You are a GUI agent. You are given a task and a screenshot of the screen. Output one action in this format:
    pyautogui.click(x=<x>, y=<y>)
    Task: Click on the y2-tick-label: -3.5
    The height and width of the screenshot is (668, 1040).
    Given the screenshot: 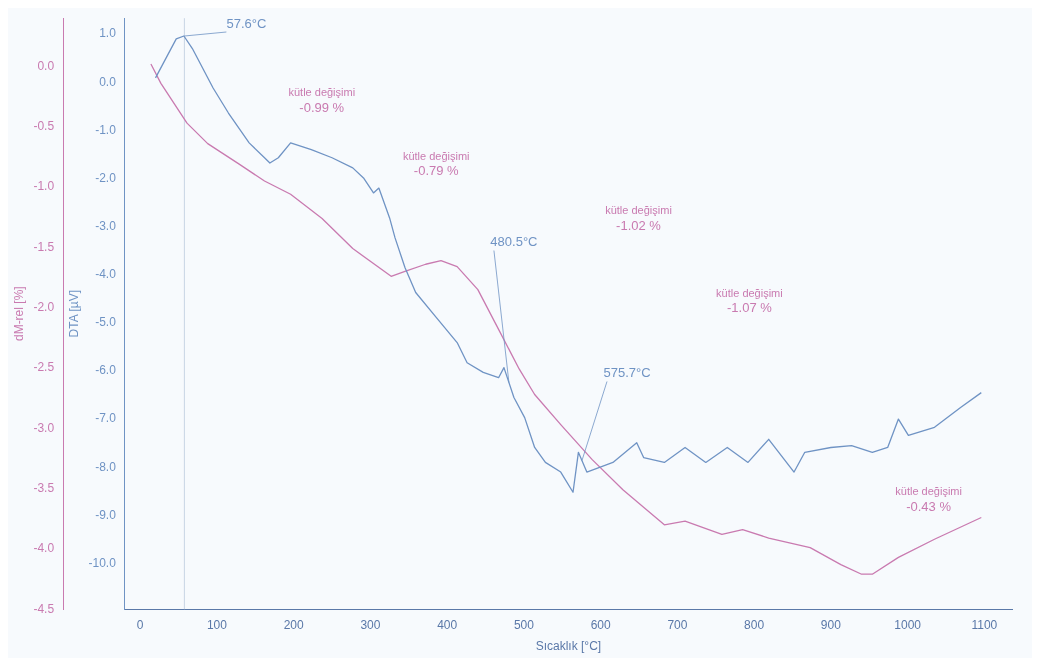 What is the action you would take?
    pyautogui.click(x=44, y=487)
    